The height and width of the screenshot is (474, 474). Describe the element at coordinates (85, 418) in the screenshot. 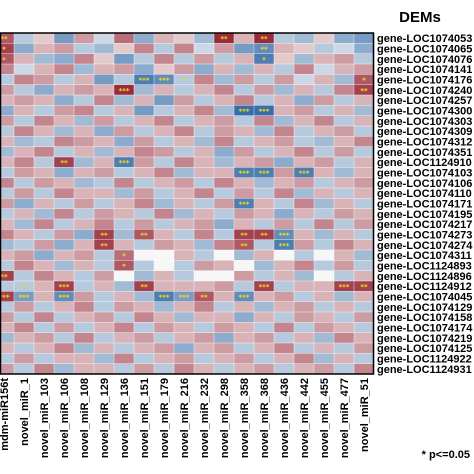

I see `column-label: novel_miR_108` at that location.